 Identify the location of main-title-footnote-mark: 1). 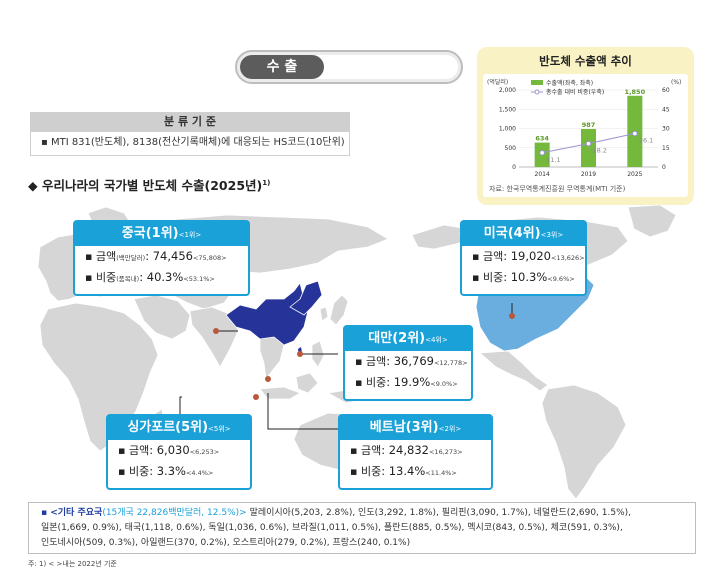
(266, 182).